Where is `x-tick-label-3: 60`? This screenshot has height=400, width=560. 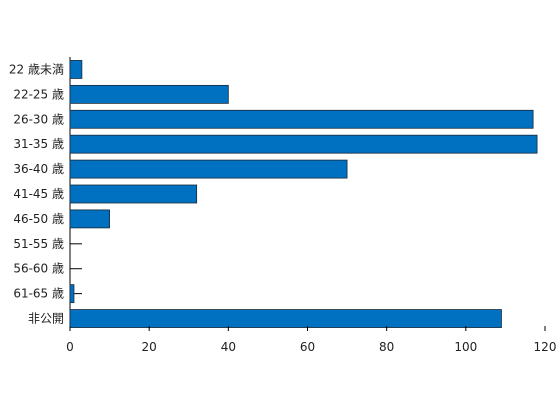
x-tick-label-3: 60 is located at coordinates (307, 347).